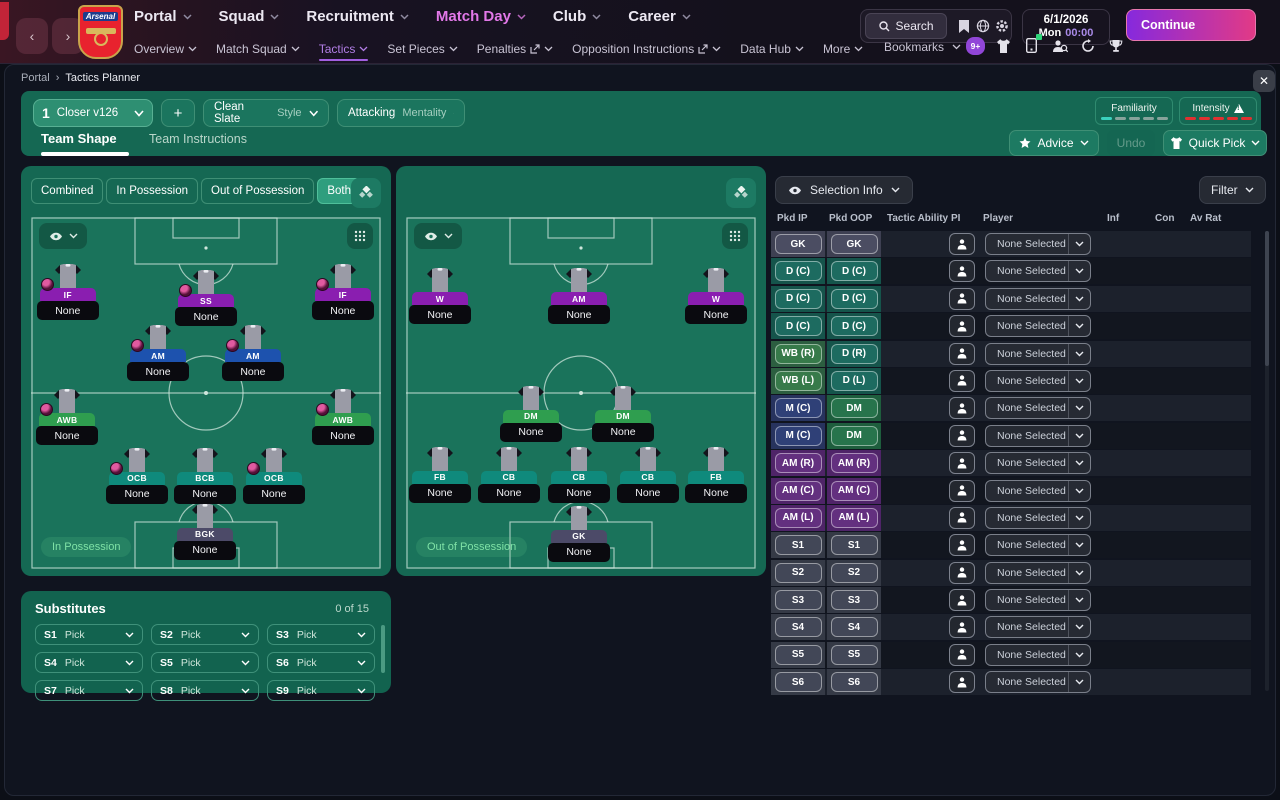 Image resolution: width=1280 pixels, height=800 pixels. What do you see at coordinates (100, 32) in the screenshot?
I see `club-crest: Arsenal` at bounding box center [100, 32].